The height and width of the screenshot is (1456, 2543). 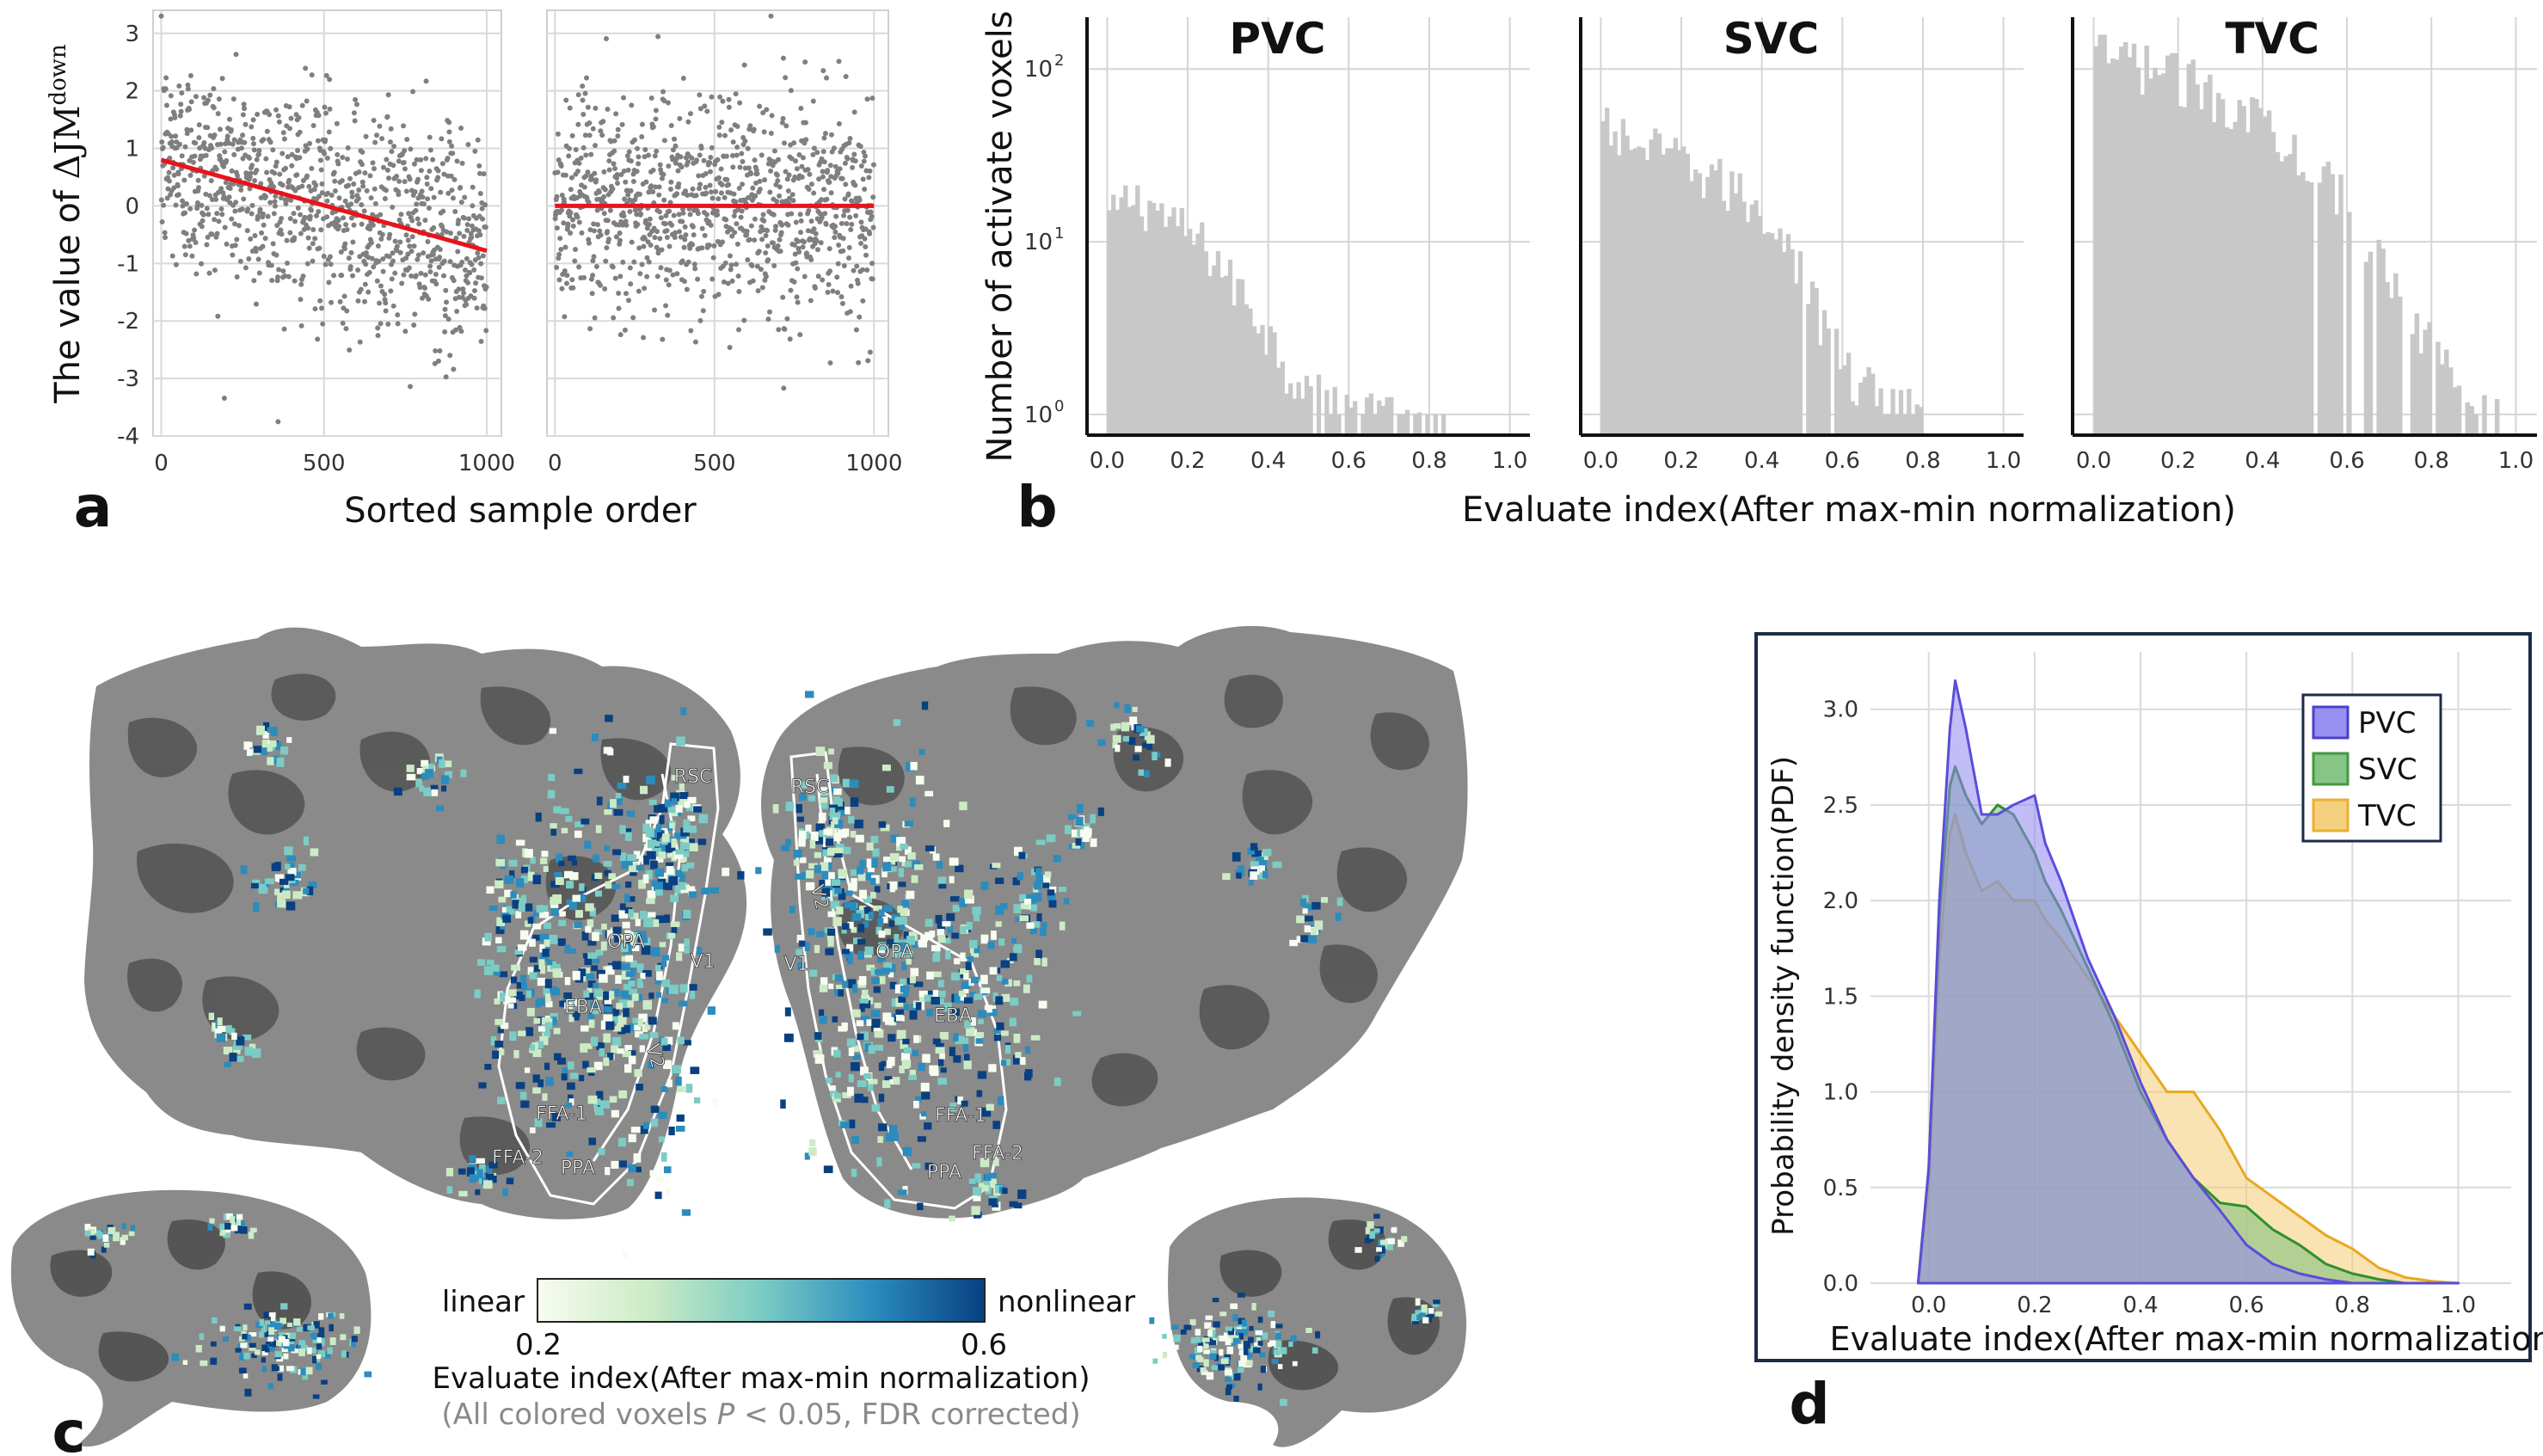 What do you see at coordinates (702, 962) in the screenshot?
I see `roi-label-v1: V1` at bounding box center [702, 962].